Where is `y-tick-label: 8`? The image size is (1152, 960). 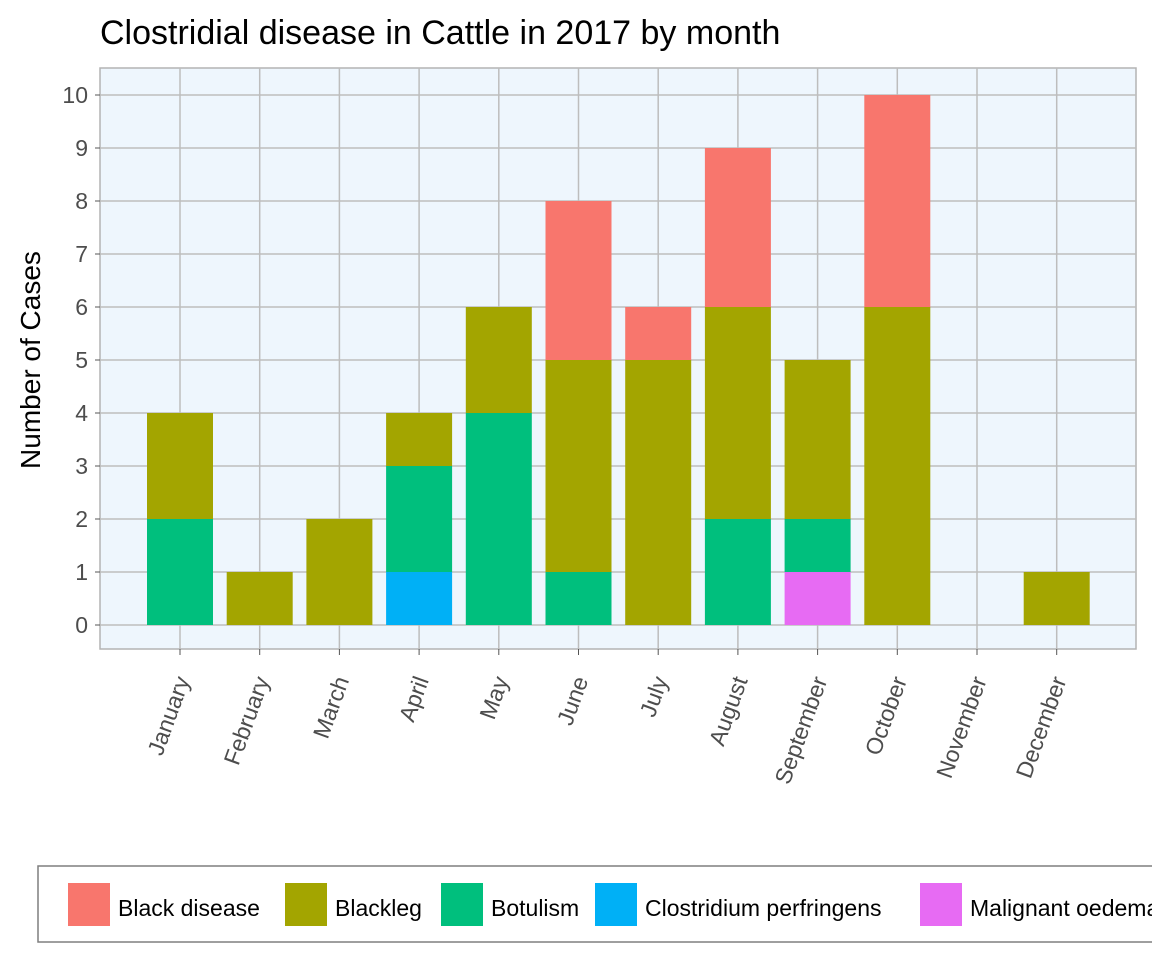
y-tick-label: 8 is located at coordinates (81, 201).